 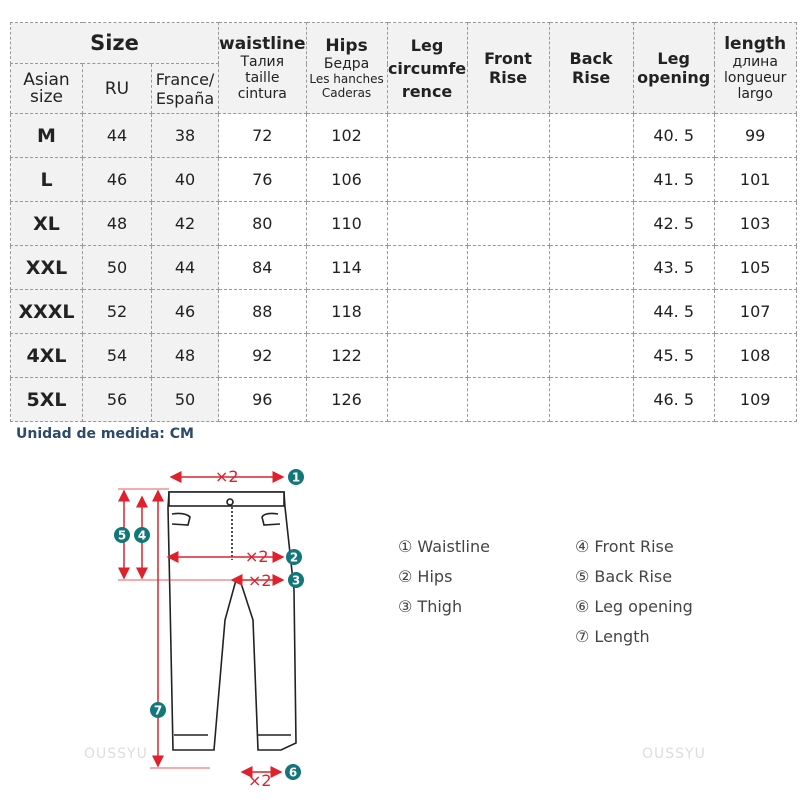 I want to click on value-cell: 101, so click(x=755, y=179).